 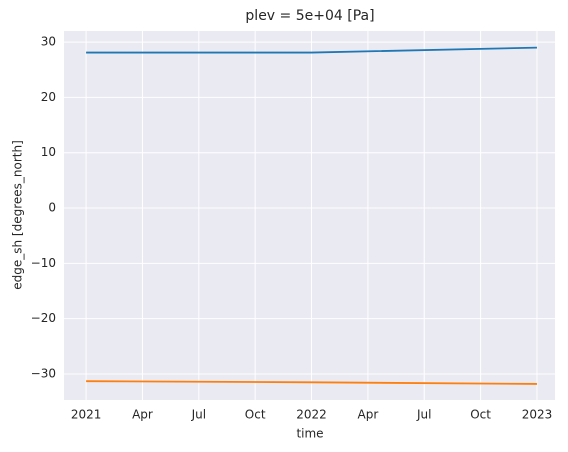 I want to click on y-tick-label: −10, so click(x=43, y=263).